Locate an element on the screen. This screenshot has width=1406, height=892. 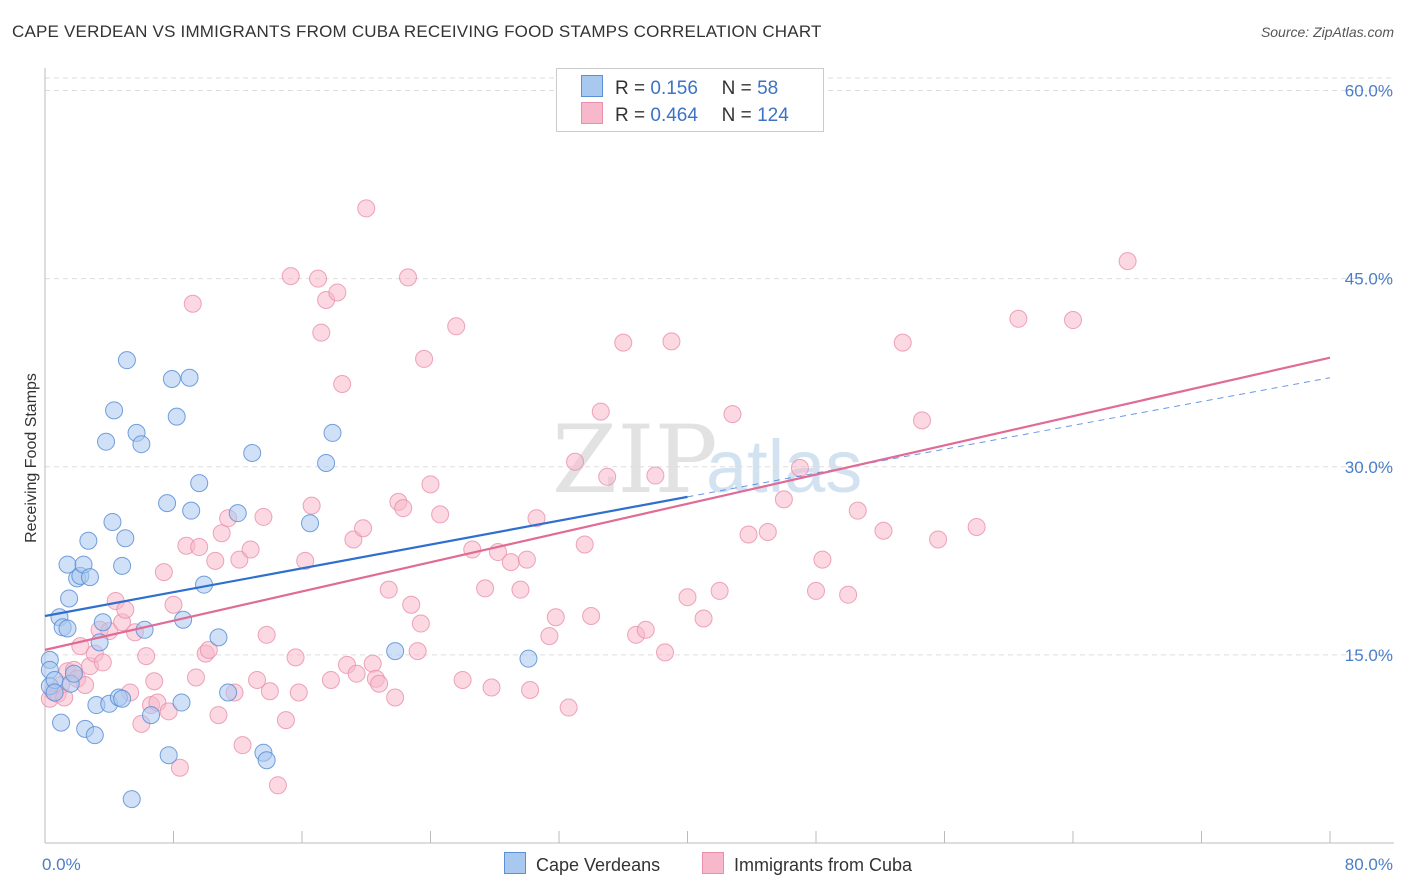
correlation-legend: R = 0.156 N = 58 R = 0.464 N = 124 is located at coordinates (690, 100).